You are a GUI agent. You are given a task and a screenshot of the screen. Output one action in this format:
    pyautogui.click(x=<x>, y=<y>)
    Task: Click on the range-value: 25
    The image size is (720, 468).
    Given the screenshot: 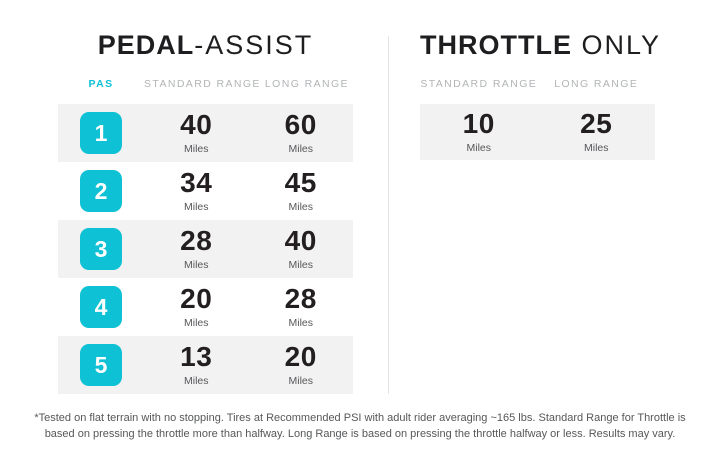 What is the action you would take?
    pyautogui.click(x=596, y=123)
    